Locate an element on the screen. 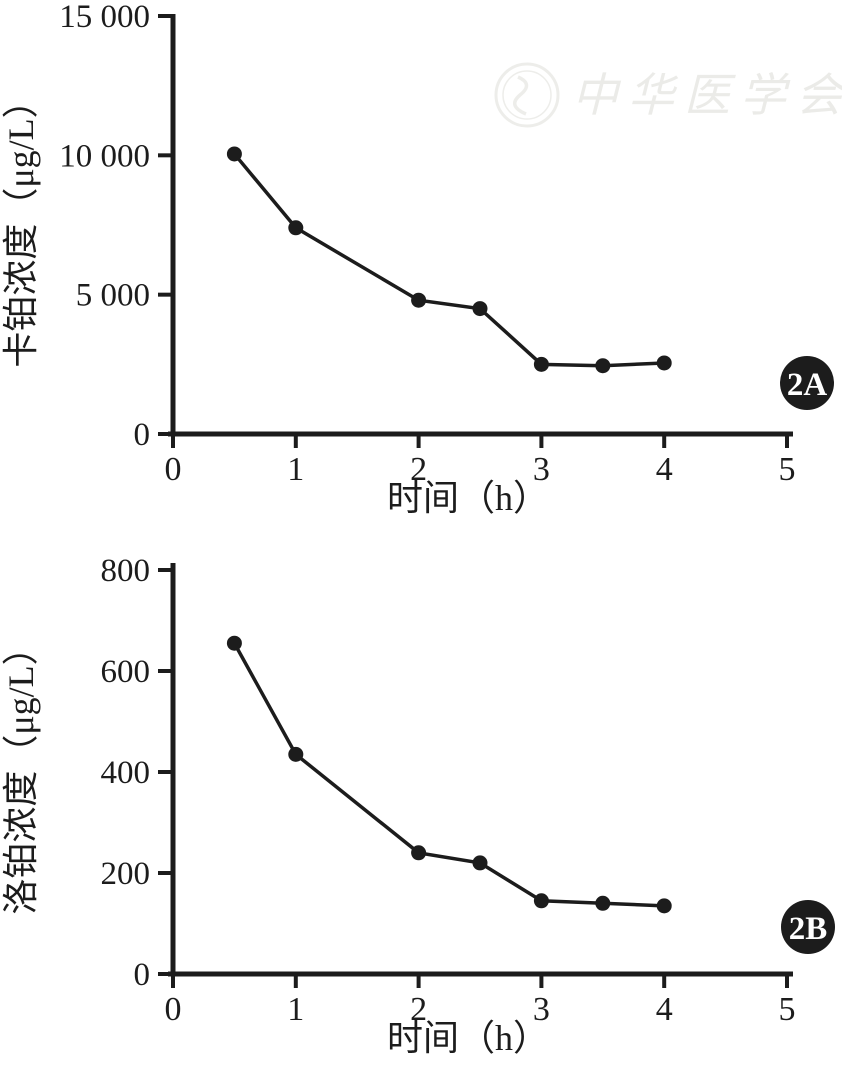 This screenshot has width=842, height=1081. panel-badge: 2B is located at coordinates (808, 927).